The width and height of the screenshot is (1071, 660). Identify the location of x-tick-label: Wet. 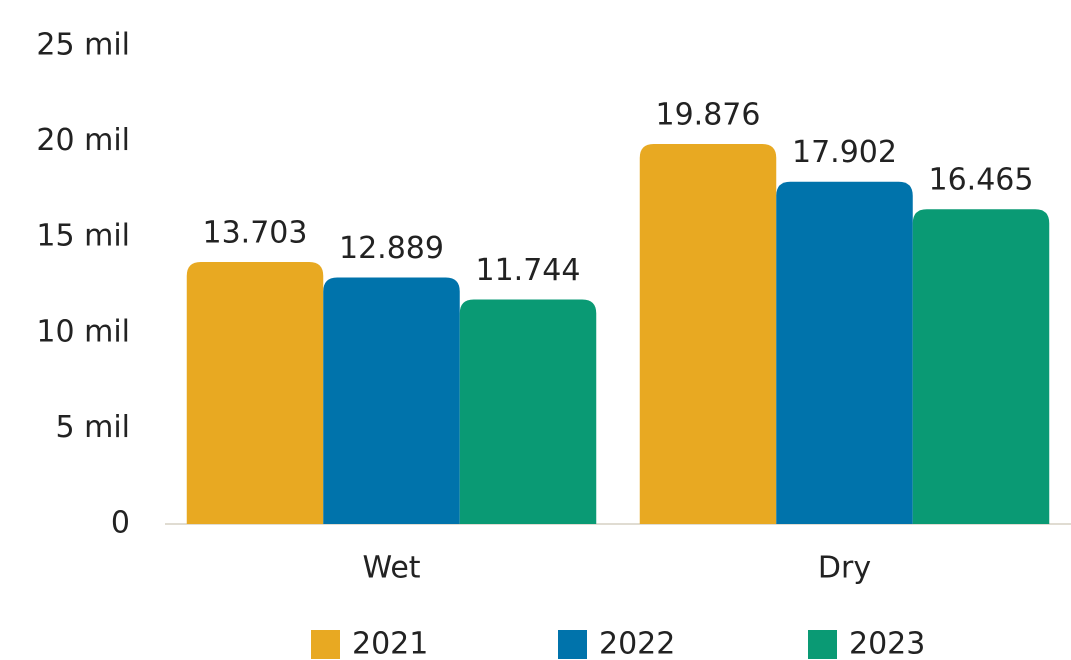
(391, 568).